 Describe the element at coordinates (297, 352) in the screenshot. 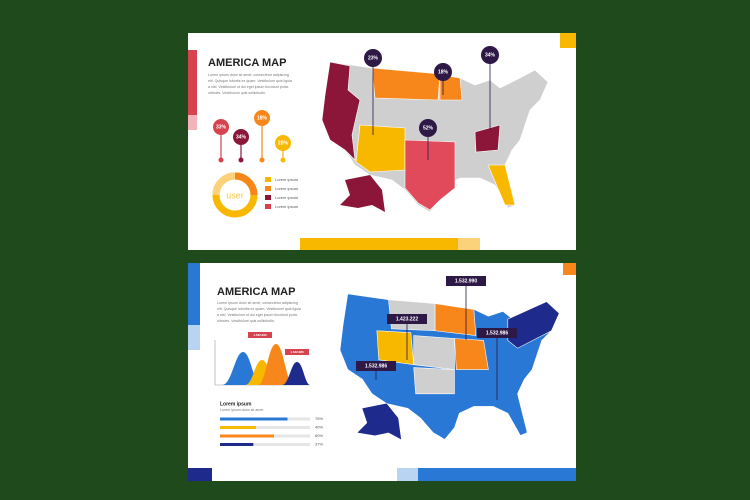

I see `chart-label: 1.532.986` at that location.